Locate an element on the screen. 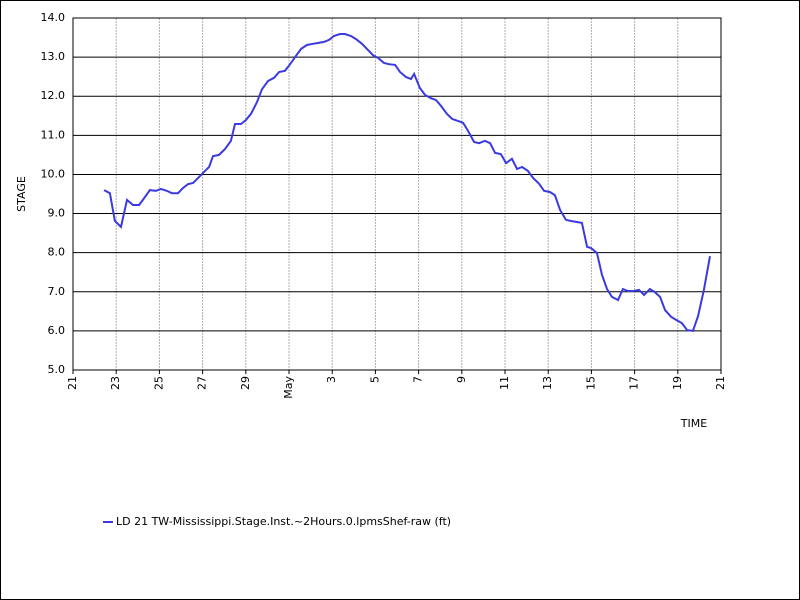  x-tick-label: 11 is located at coordinates (504, 383).